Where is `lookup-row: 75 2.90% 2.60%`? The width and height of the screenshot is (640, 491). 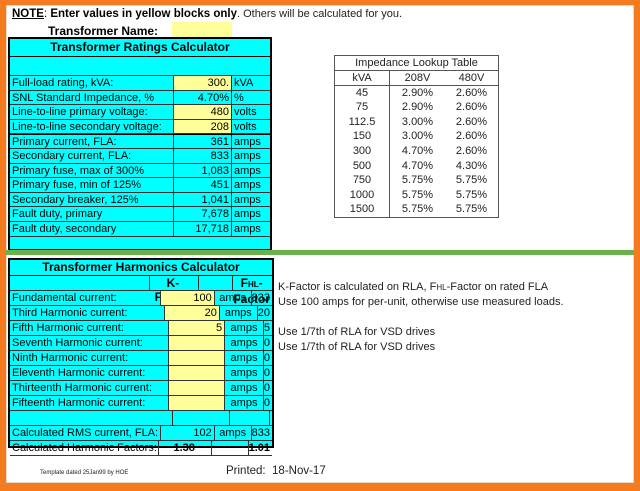
lookup-row: 75 2.90% 2.60% is located at coordinates (416, 107).